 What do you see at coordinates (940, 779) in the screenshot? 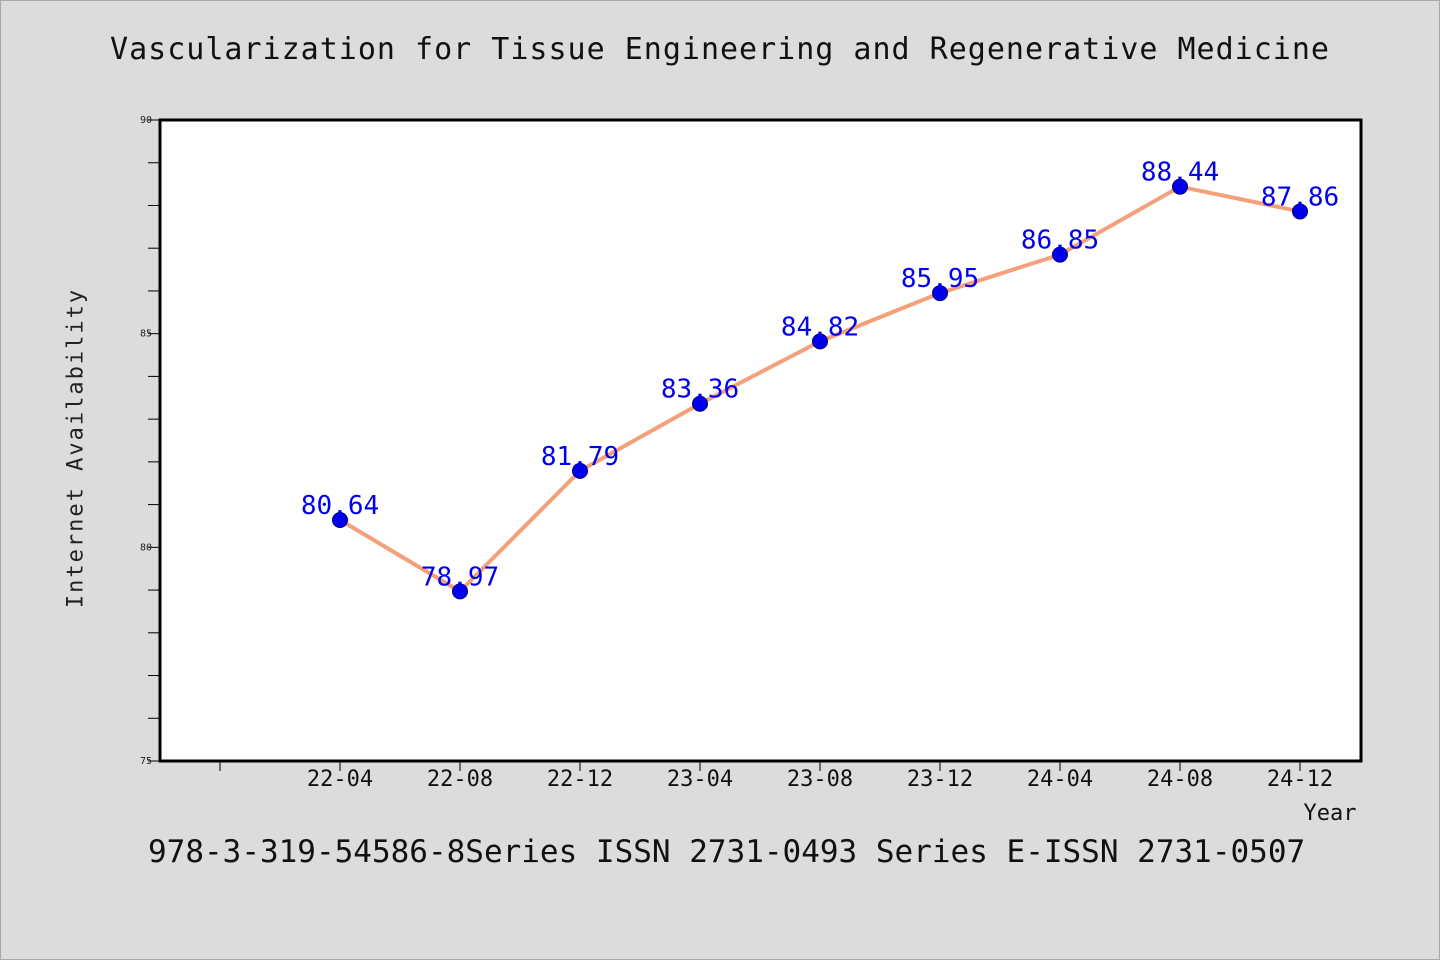
I see `x-tick-label: 23-12` at bounding box center [940, 779].